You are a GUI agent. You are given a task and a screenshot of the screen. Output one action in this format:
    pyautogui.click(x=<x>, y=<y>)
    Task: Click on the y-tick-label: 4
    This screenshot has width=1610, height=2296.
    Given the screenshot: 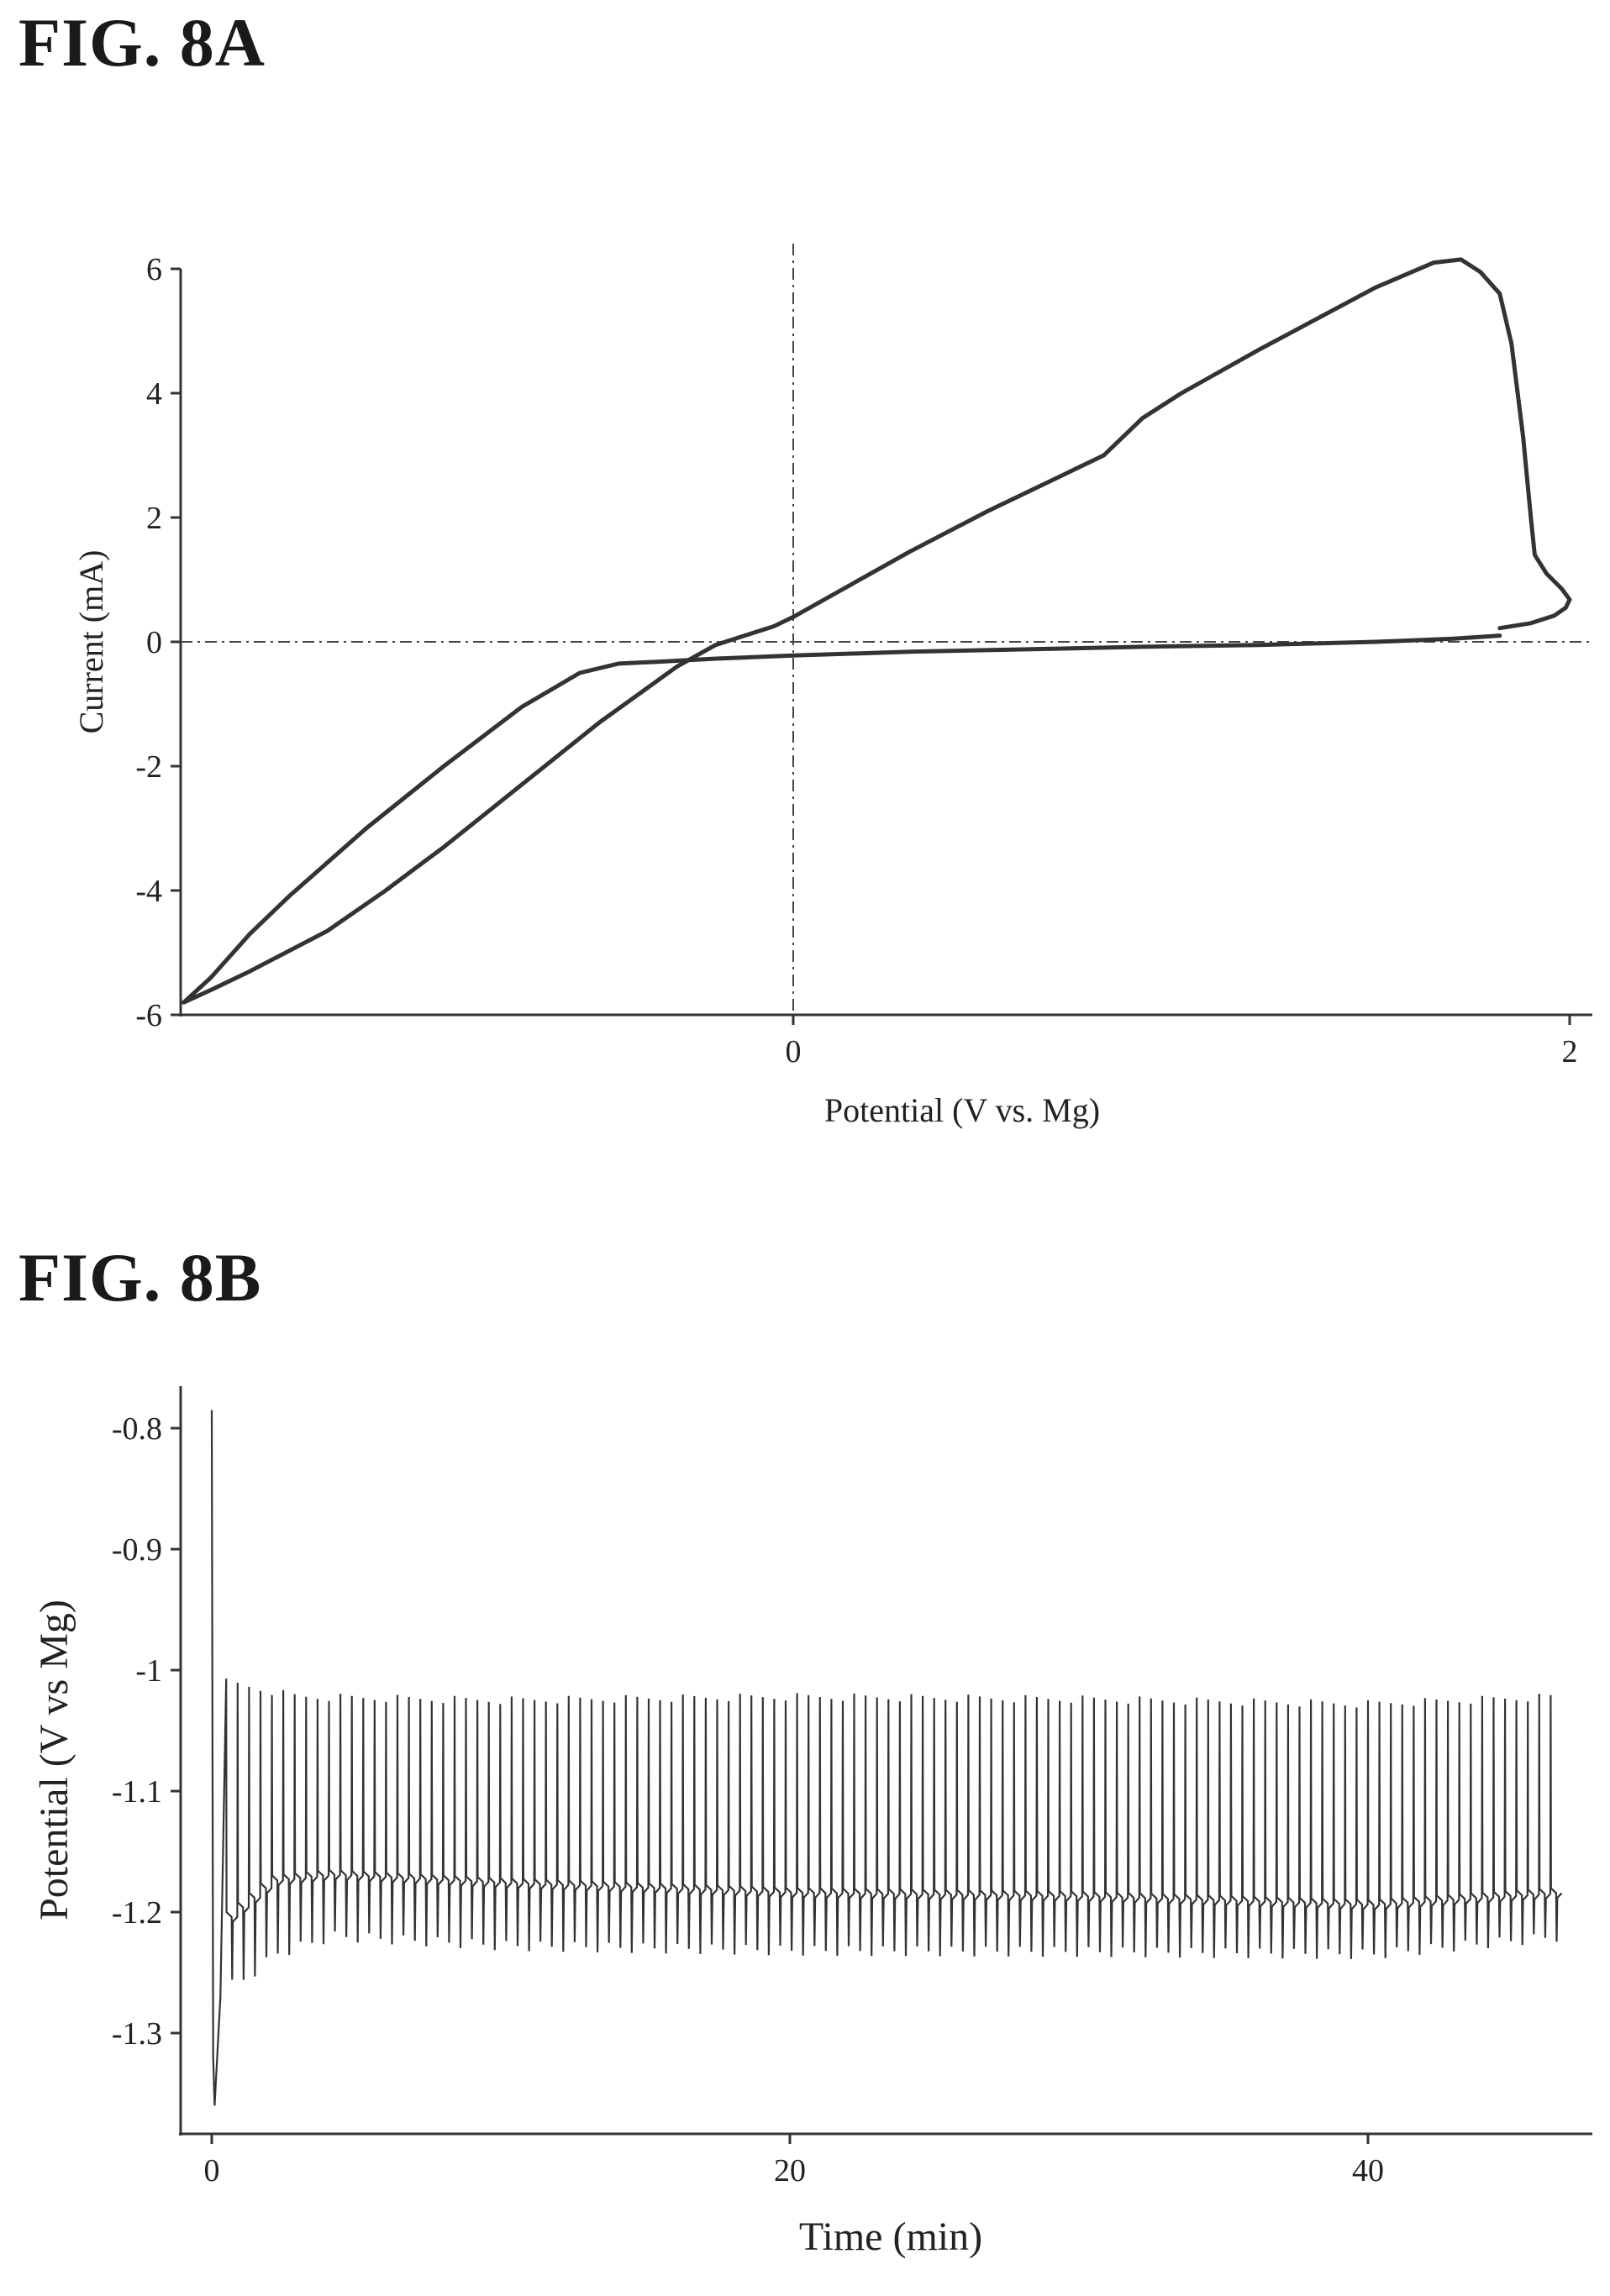 What is the action you would take?
    pyautogui.click(x=154, y=394)
    